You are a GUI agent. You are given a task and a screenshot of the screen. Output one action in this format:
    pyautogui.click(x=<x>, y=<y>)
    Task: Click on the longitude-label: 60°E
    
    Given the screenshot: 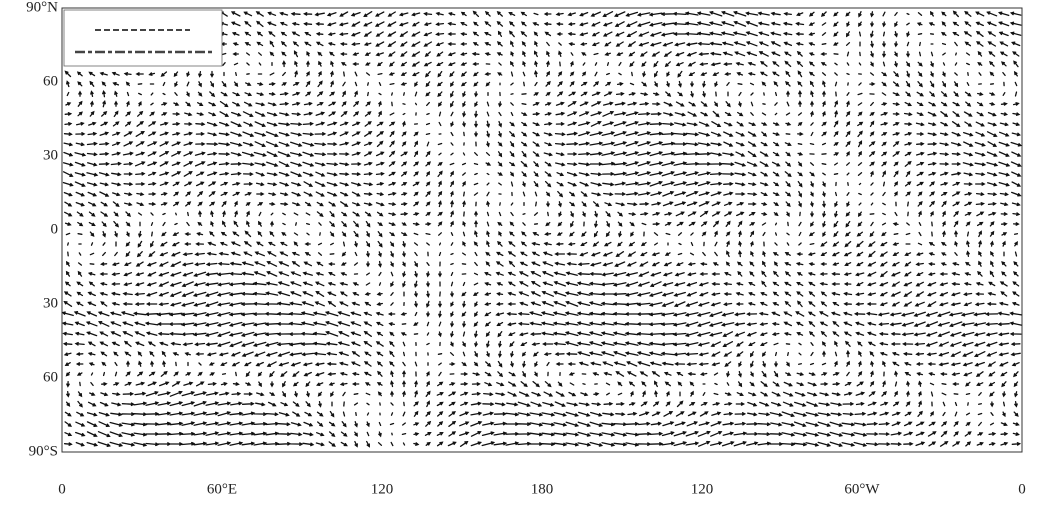 What is the action you would take?
    pyautogui.click(x=222, y=489)
    